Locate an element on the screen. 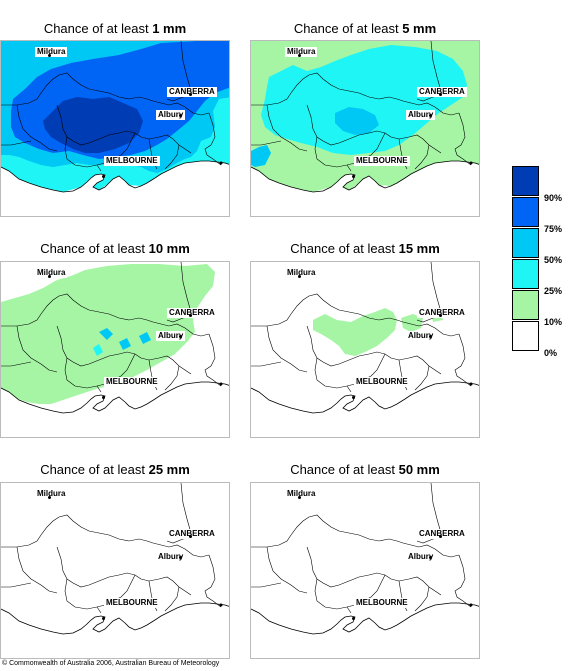  map-15mm: Mildura CANBERRA Albury MELBOURNE is located at coordinates (365, 349).